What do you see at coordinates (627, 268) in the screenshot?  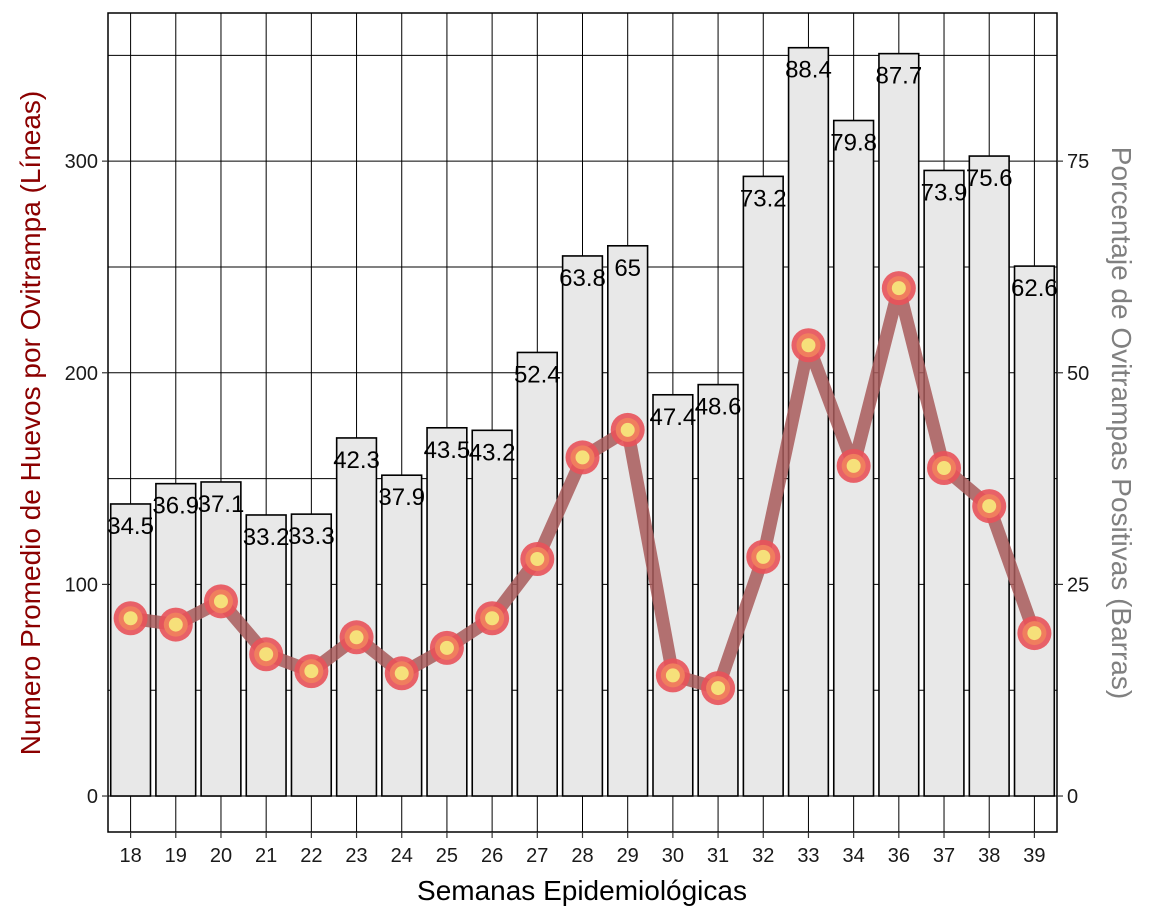 I see `bar-value-label: 65` at bounding box center [627, 268].